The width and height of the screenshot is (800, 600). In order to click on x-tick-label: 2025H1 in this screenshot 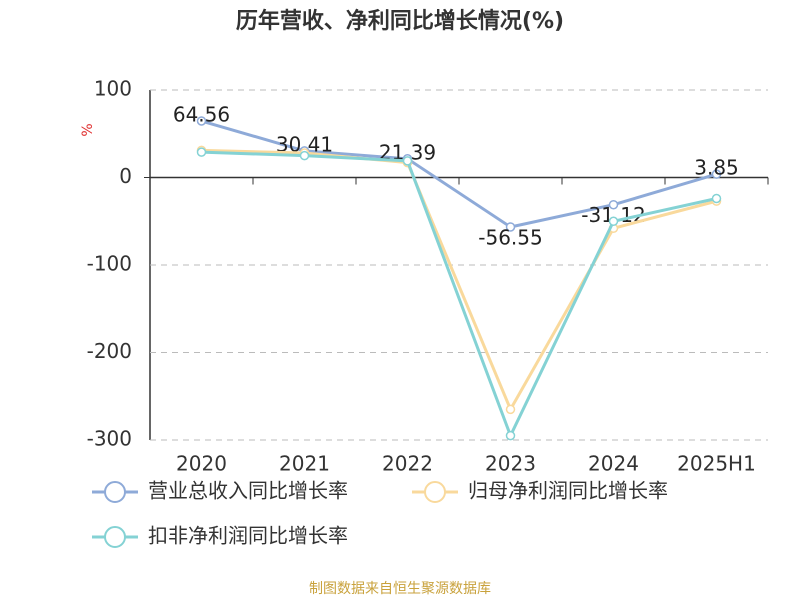, I will do `click(716, 464)`.